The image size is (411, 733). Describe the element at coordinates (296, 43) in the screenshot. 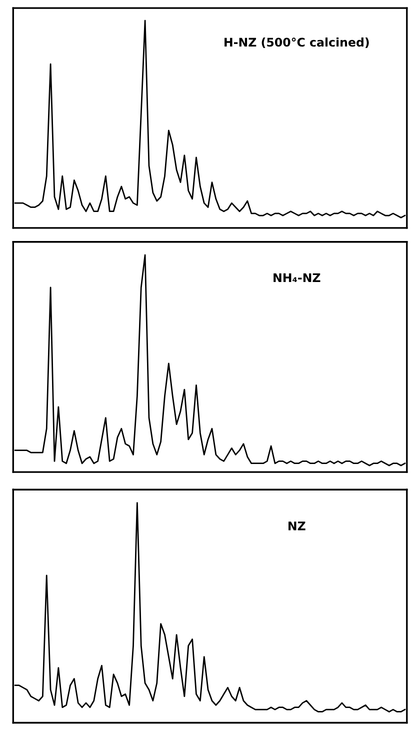

I see `annotation: H-NZ (500°C calcined)` at that location.